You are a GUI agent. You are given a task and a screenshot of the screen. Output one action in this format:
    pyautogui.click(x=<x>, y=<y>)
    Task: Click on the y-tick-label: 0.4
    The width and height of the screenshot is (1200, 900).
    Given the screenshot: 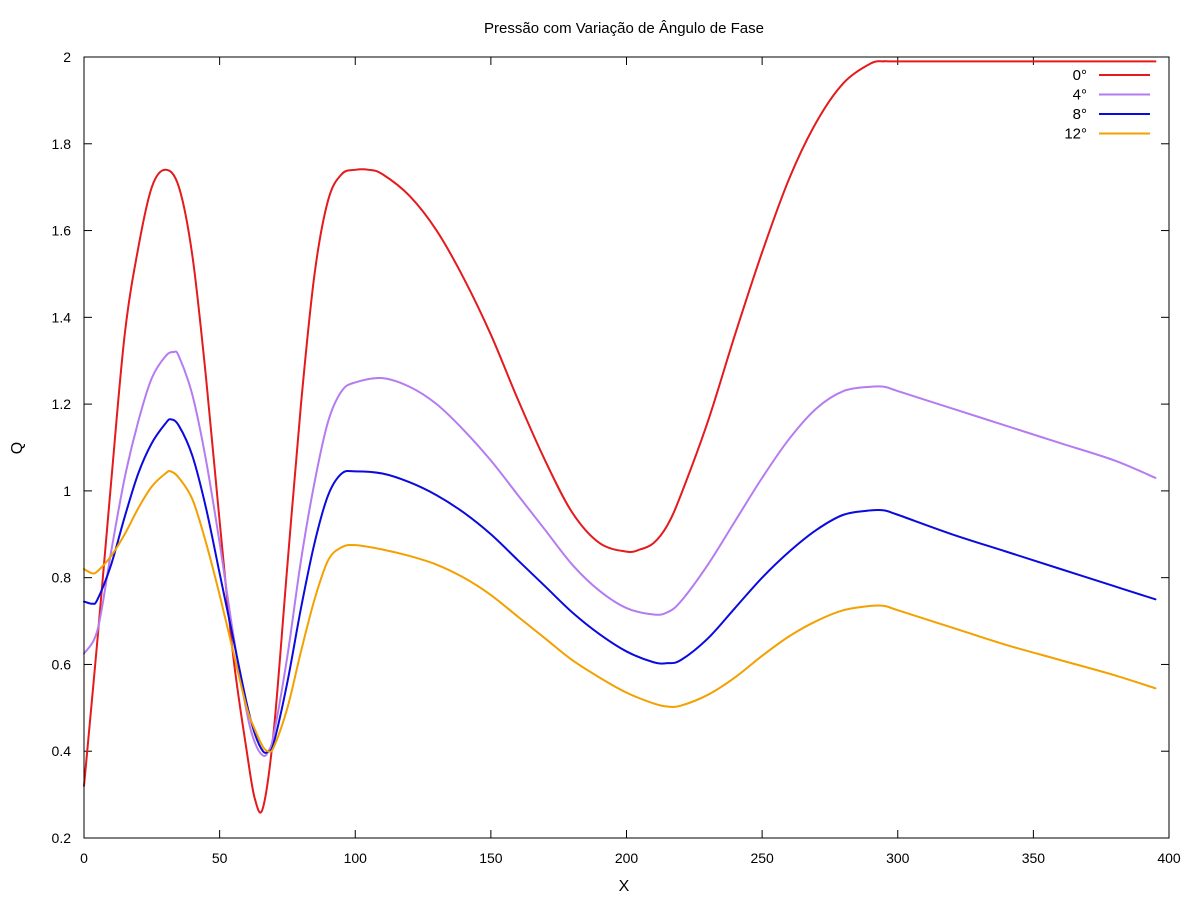 What is the action you would take?
    pyautogui.click(x=62, y=751)
    